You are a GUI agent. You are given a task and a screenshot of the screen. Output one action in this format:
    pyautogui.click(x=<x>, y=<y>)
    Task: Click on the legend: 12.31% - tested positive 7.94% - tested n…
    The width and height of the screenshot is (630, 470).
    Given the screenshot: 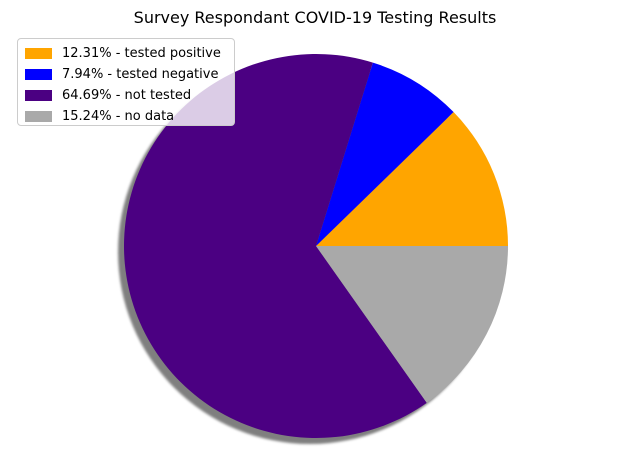 What is the action you would take?
    pyautogui.click(x=126, y=82)
    